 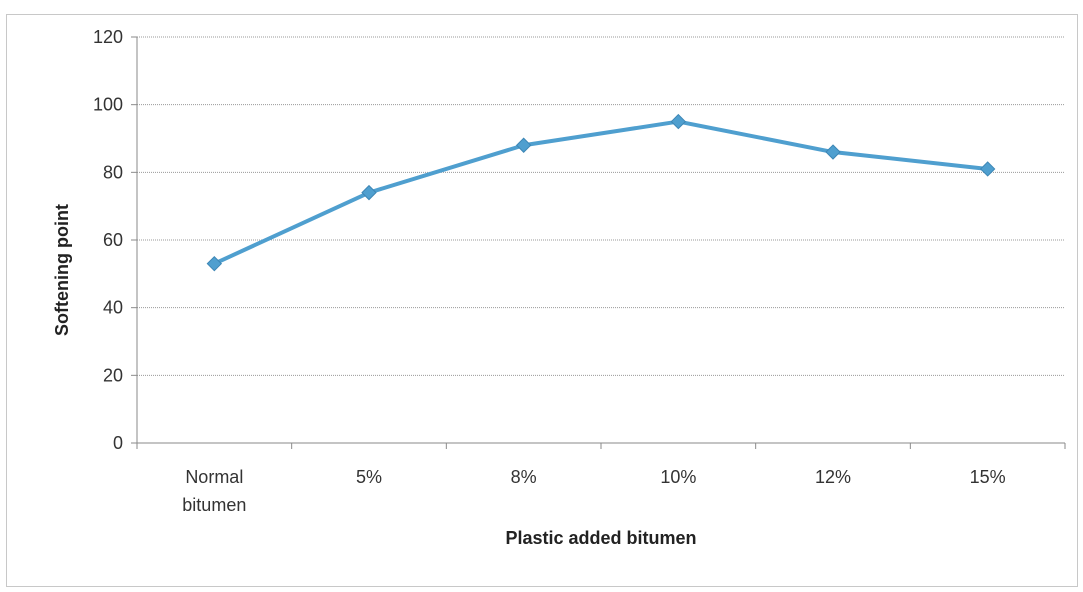 I want to click on y-tick-label: 80, so click(x=113, y=172).